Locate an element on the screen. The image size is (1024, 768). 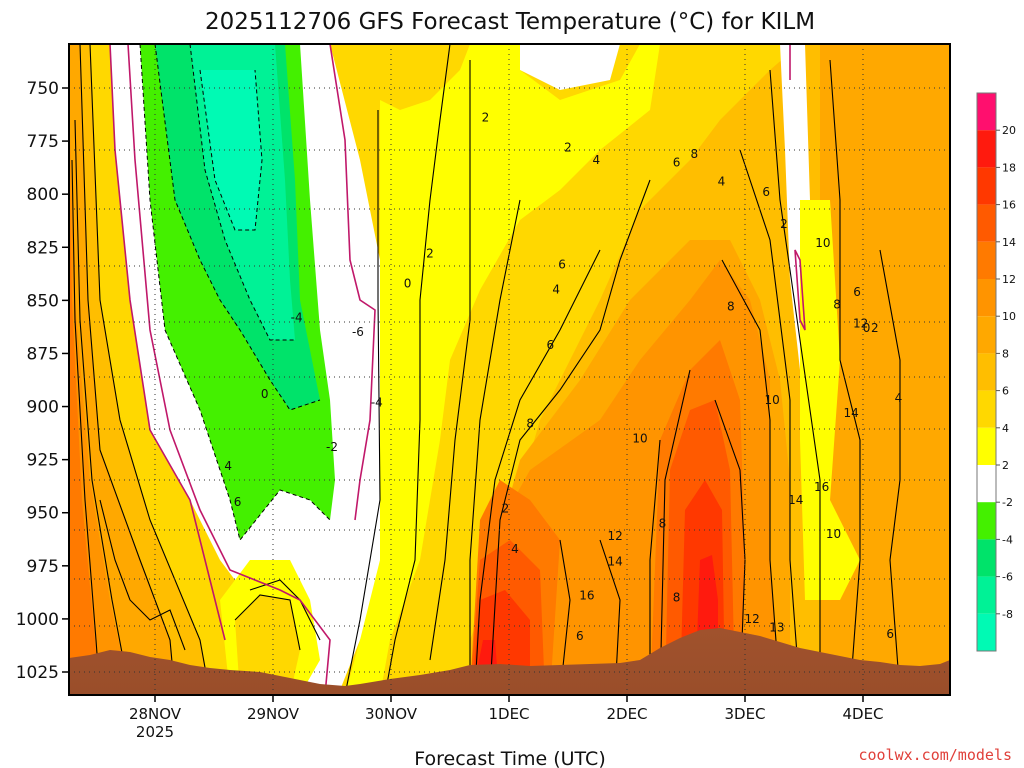
x-tick-year: 2025 is located at coordinates (155, 732).